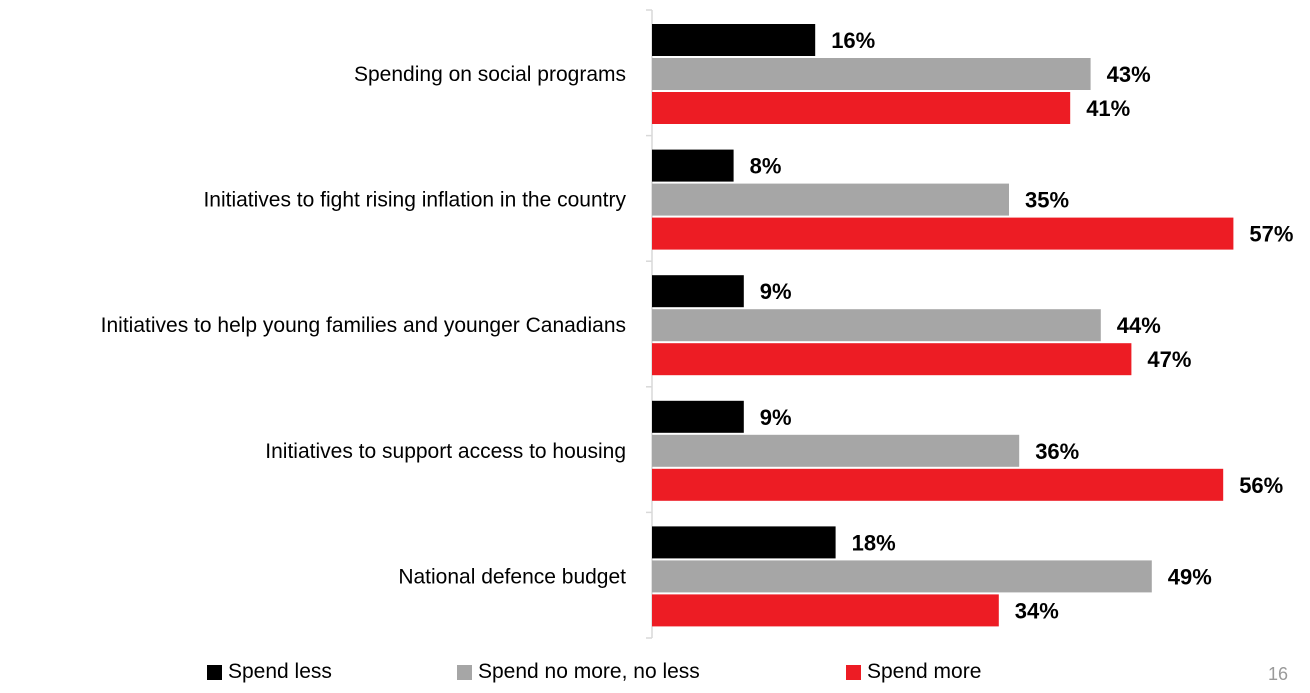 The image size is (1310, 693). I want to click on legend-item-spend-no-more-no-less: Spend no more, no less, so click(578, 672).